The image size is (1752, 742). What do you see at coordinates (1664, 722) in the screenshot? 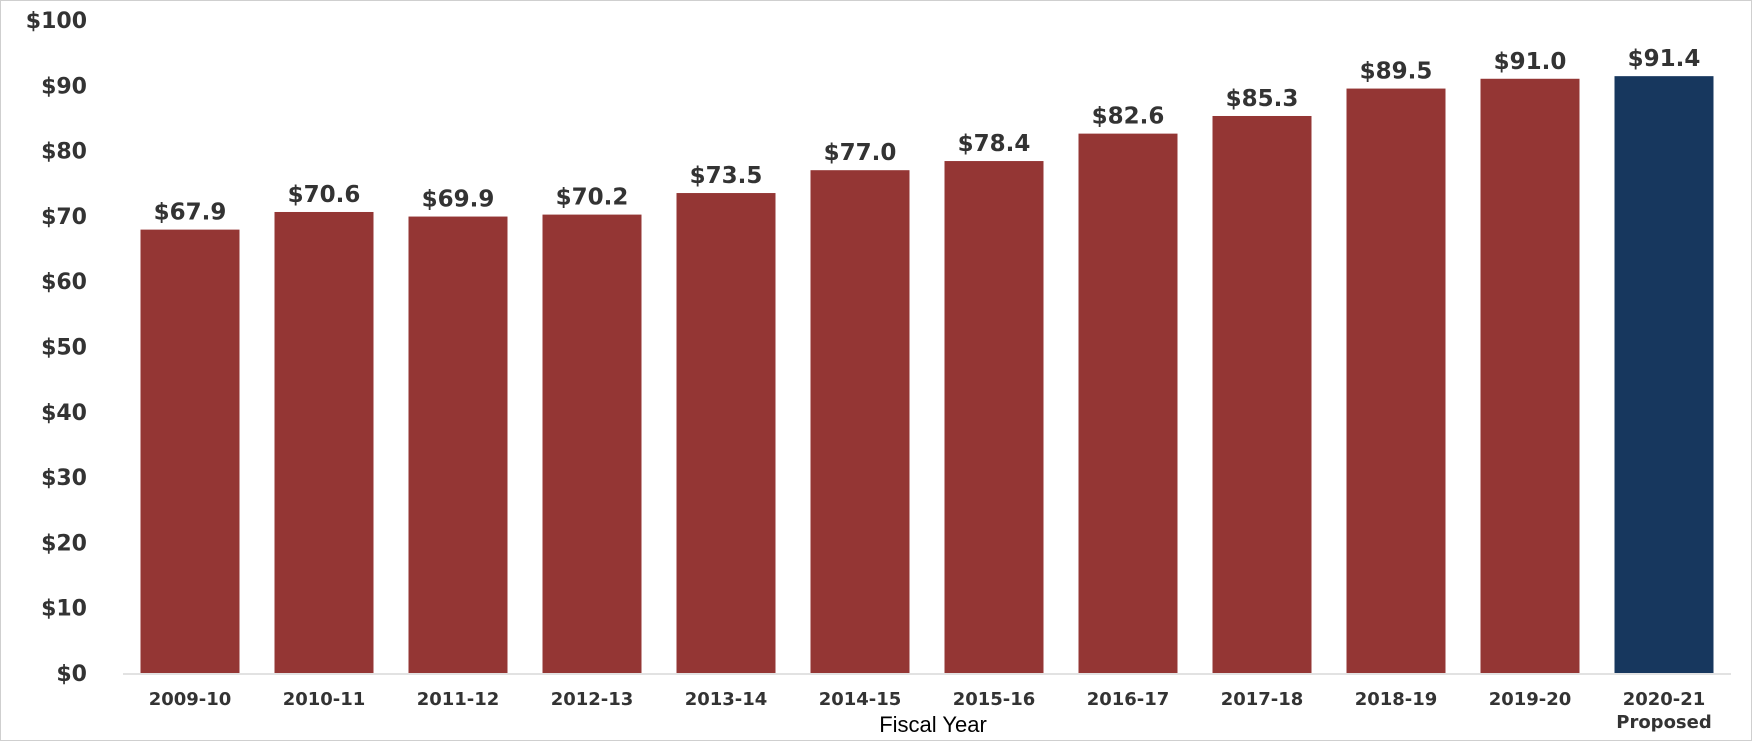
I see `x-tick-sublabel: Proposed` at bounding box center [1664, 722].